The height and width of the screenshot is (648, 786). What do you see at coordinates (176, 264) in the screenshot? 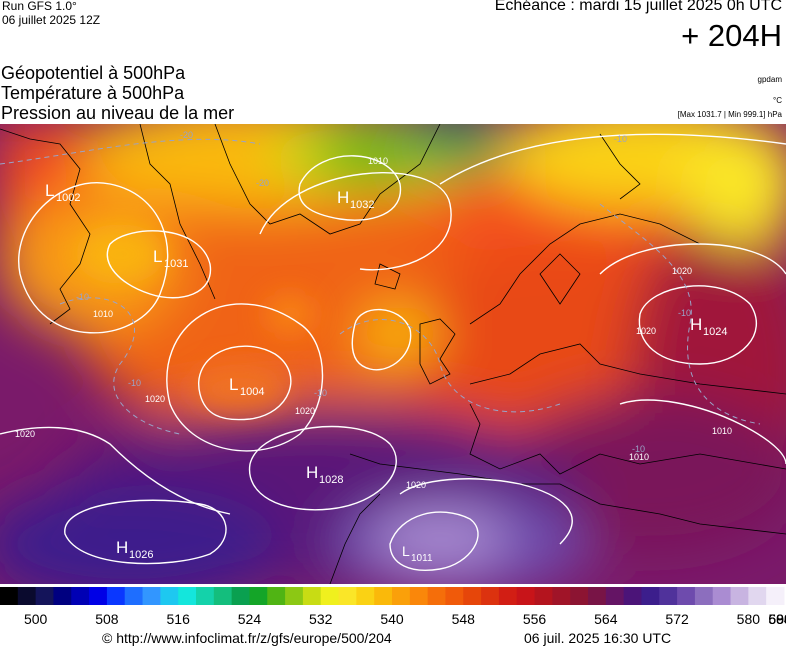
I see `pressure-center-value: 1031` at bounding box center [176, 264].